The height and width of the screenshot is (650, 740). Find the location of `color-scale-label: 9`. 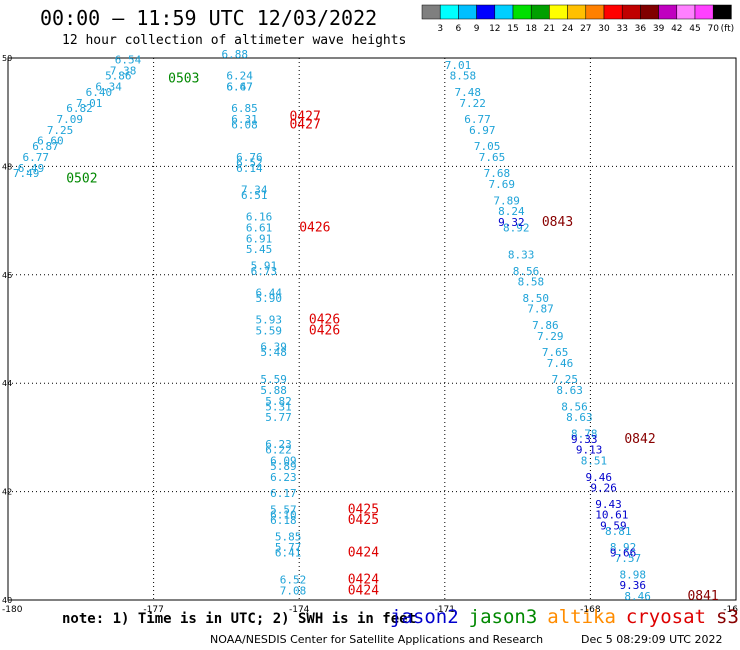

color-scale-label: 9 is located at coordinates (477, 29).